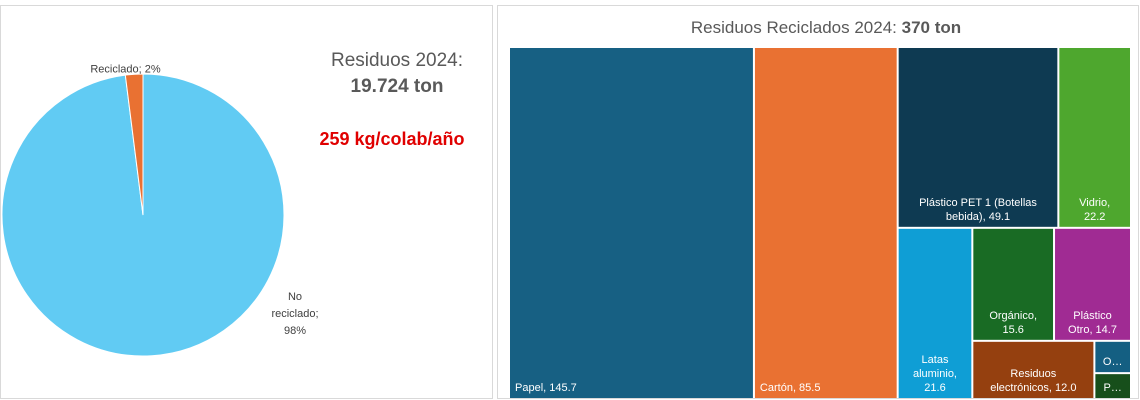 The width and height of the screenshot is (1140, 400). What do you see at coordinates (1094, 210) in the screenshot?
I see `data-label: Vidrio, 22.2` at bounding box center [1094, 210].